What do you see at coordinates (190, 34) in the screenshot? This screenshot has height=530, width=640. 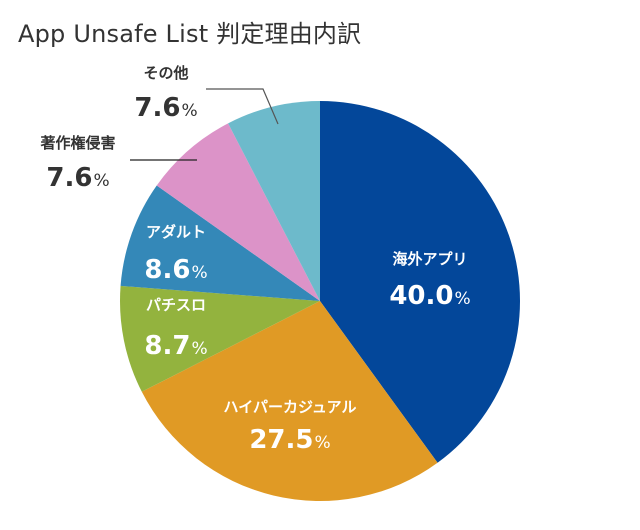 I see `chart-title: App Unsafe List 判定理由内訳` at bounding box center [190, 34].